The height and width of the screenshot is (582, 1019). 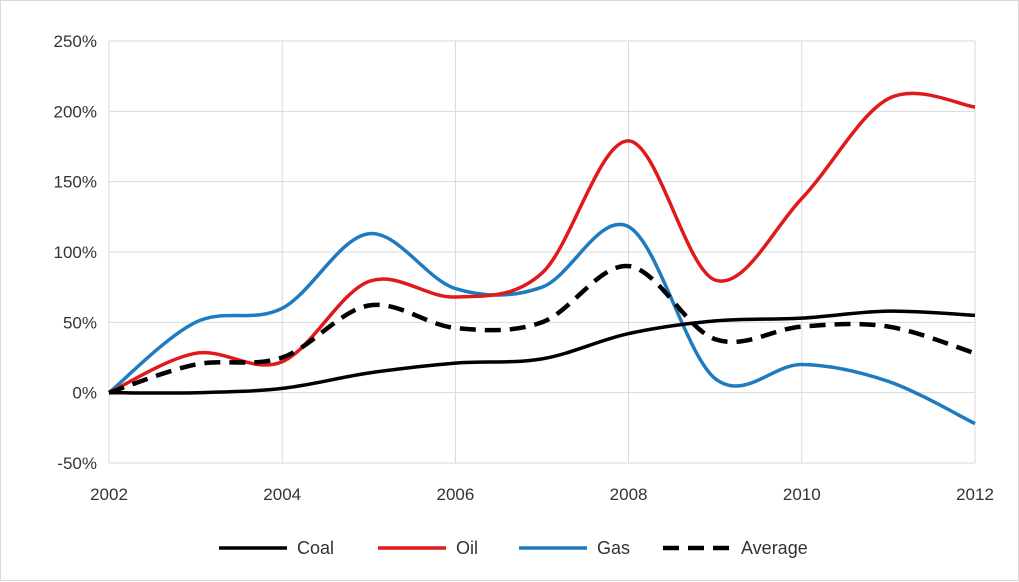 What do you see at coordinates (282, 494) in the screenshot?
I see `x-tick-label: 2004` at bounding box center [282, 494].